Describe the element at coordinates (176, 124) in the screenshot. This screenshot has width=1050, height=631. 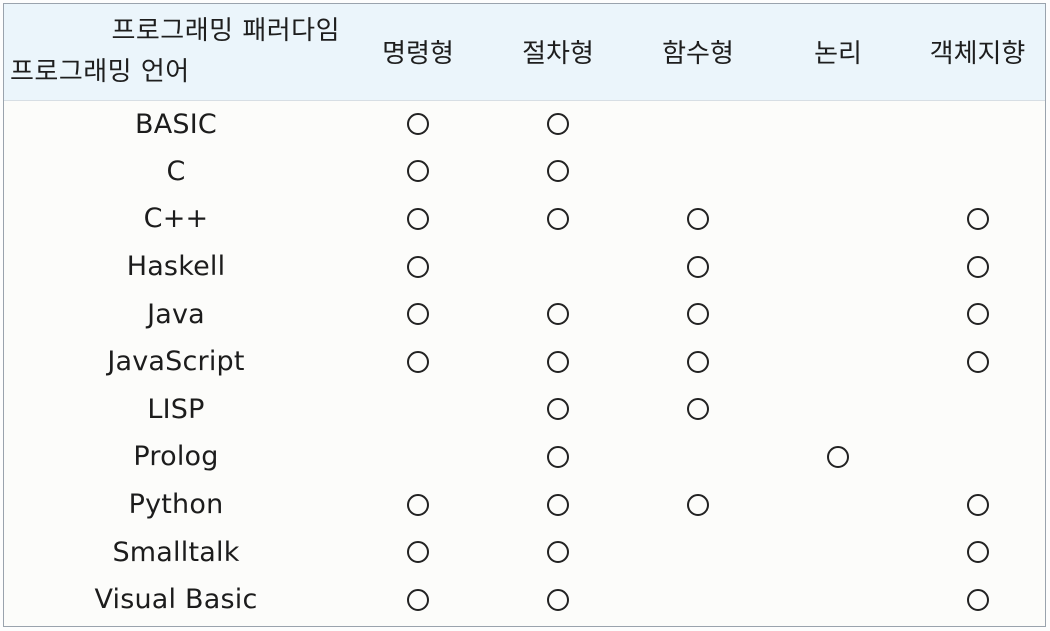
I see `language-name-cell: BASIC` at that location.